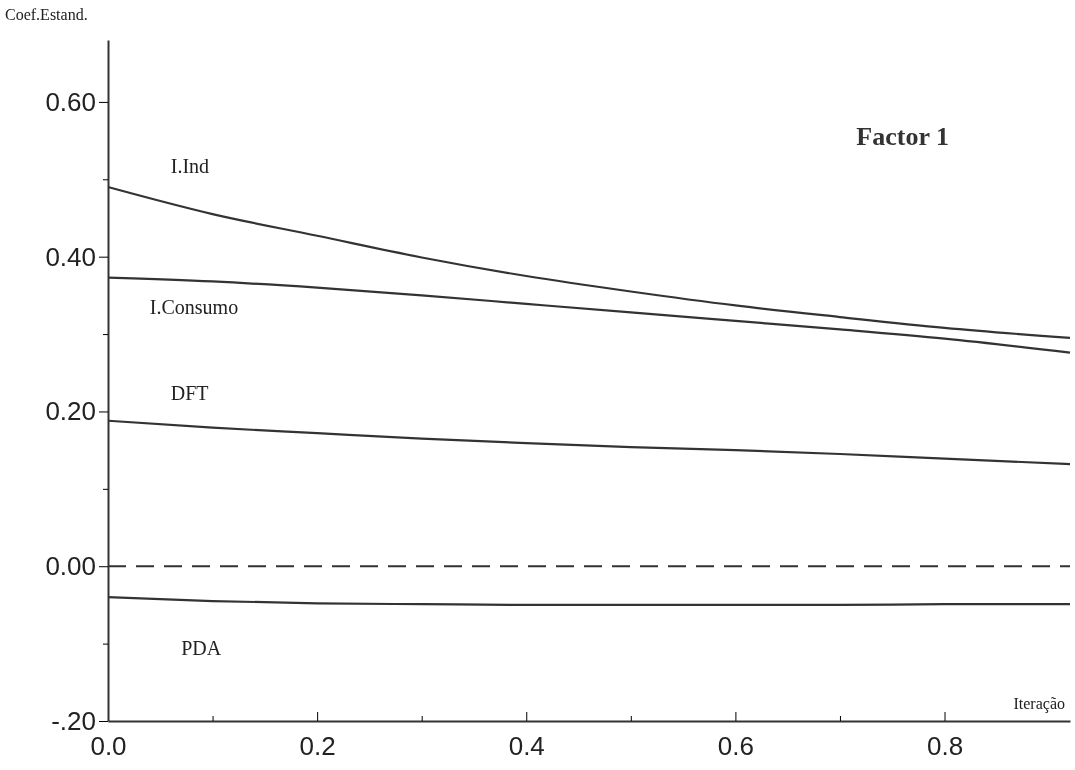  What do you see at coordinates (526, 746) in the screenshot?
I see `x-tick-label: 0.4` at bounding box center [526, 746].